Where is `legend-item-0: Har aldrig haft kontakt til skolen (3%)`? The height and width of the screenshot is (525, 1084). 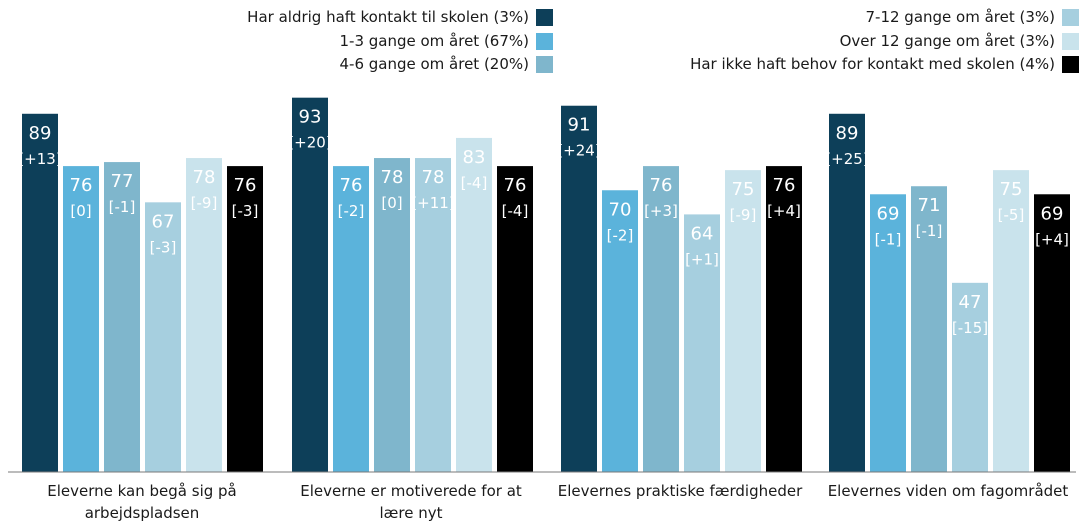 legend-item-0: Har aldrig haft kontakt til skolen (3%) is located at coordinates (400, 18).